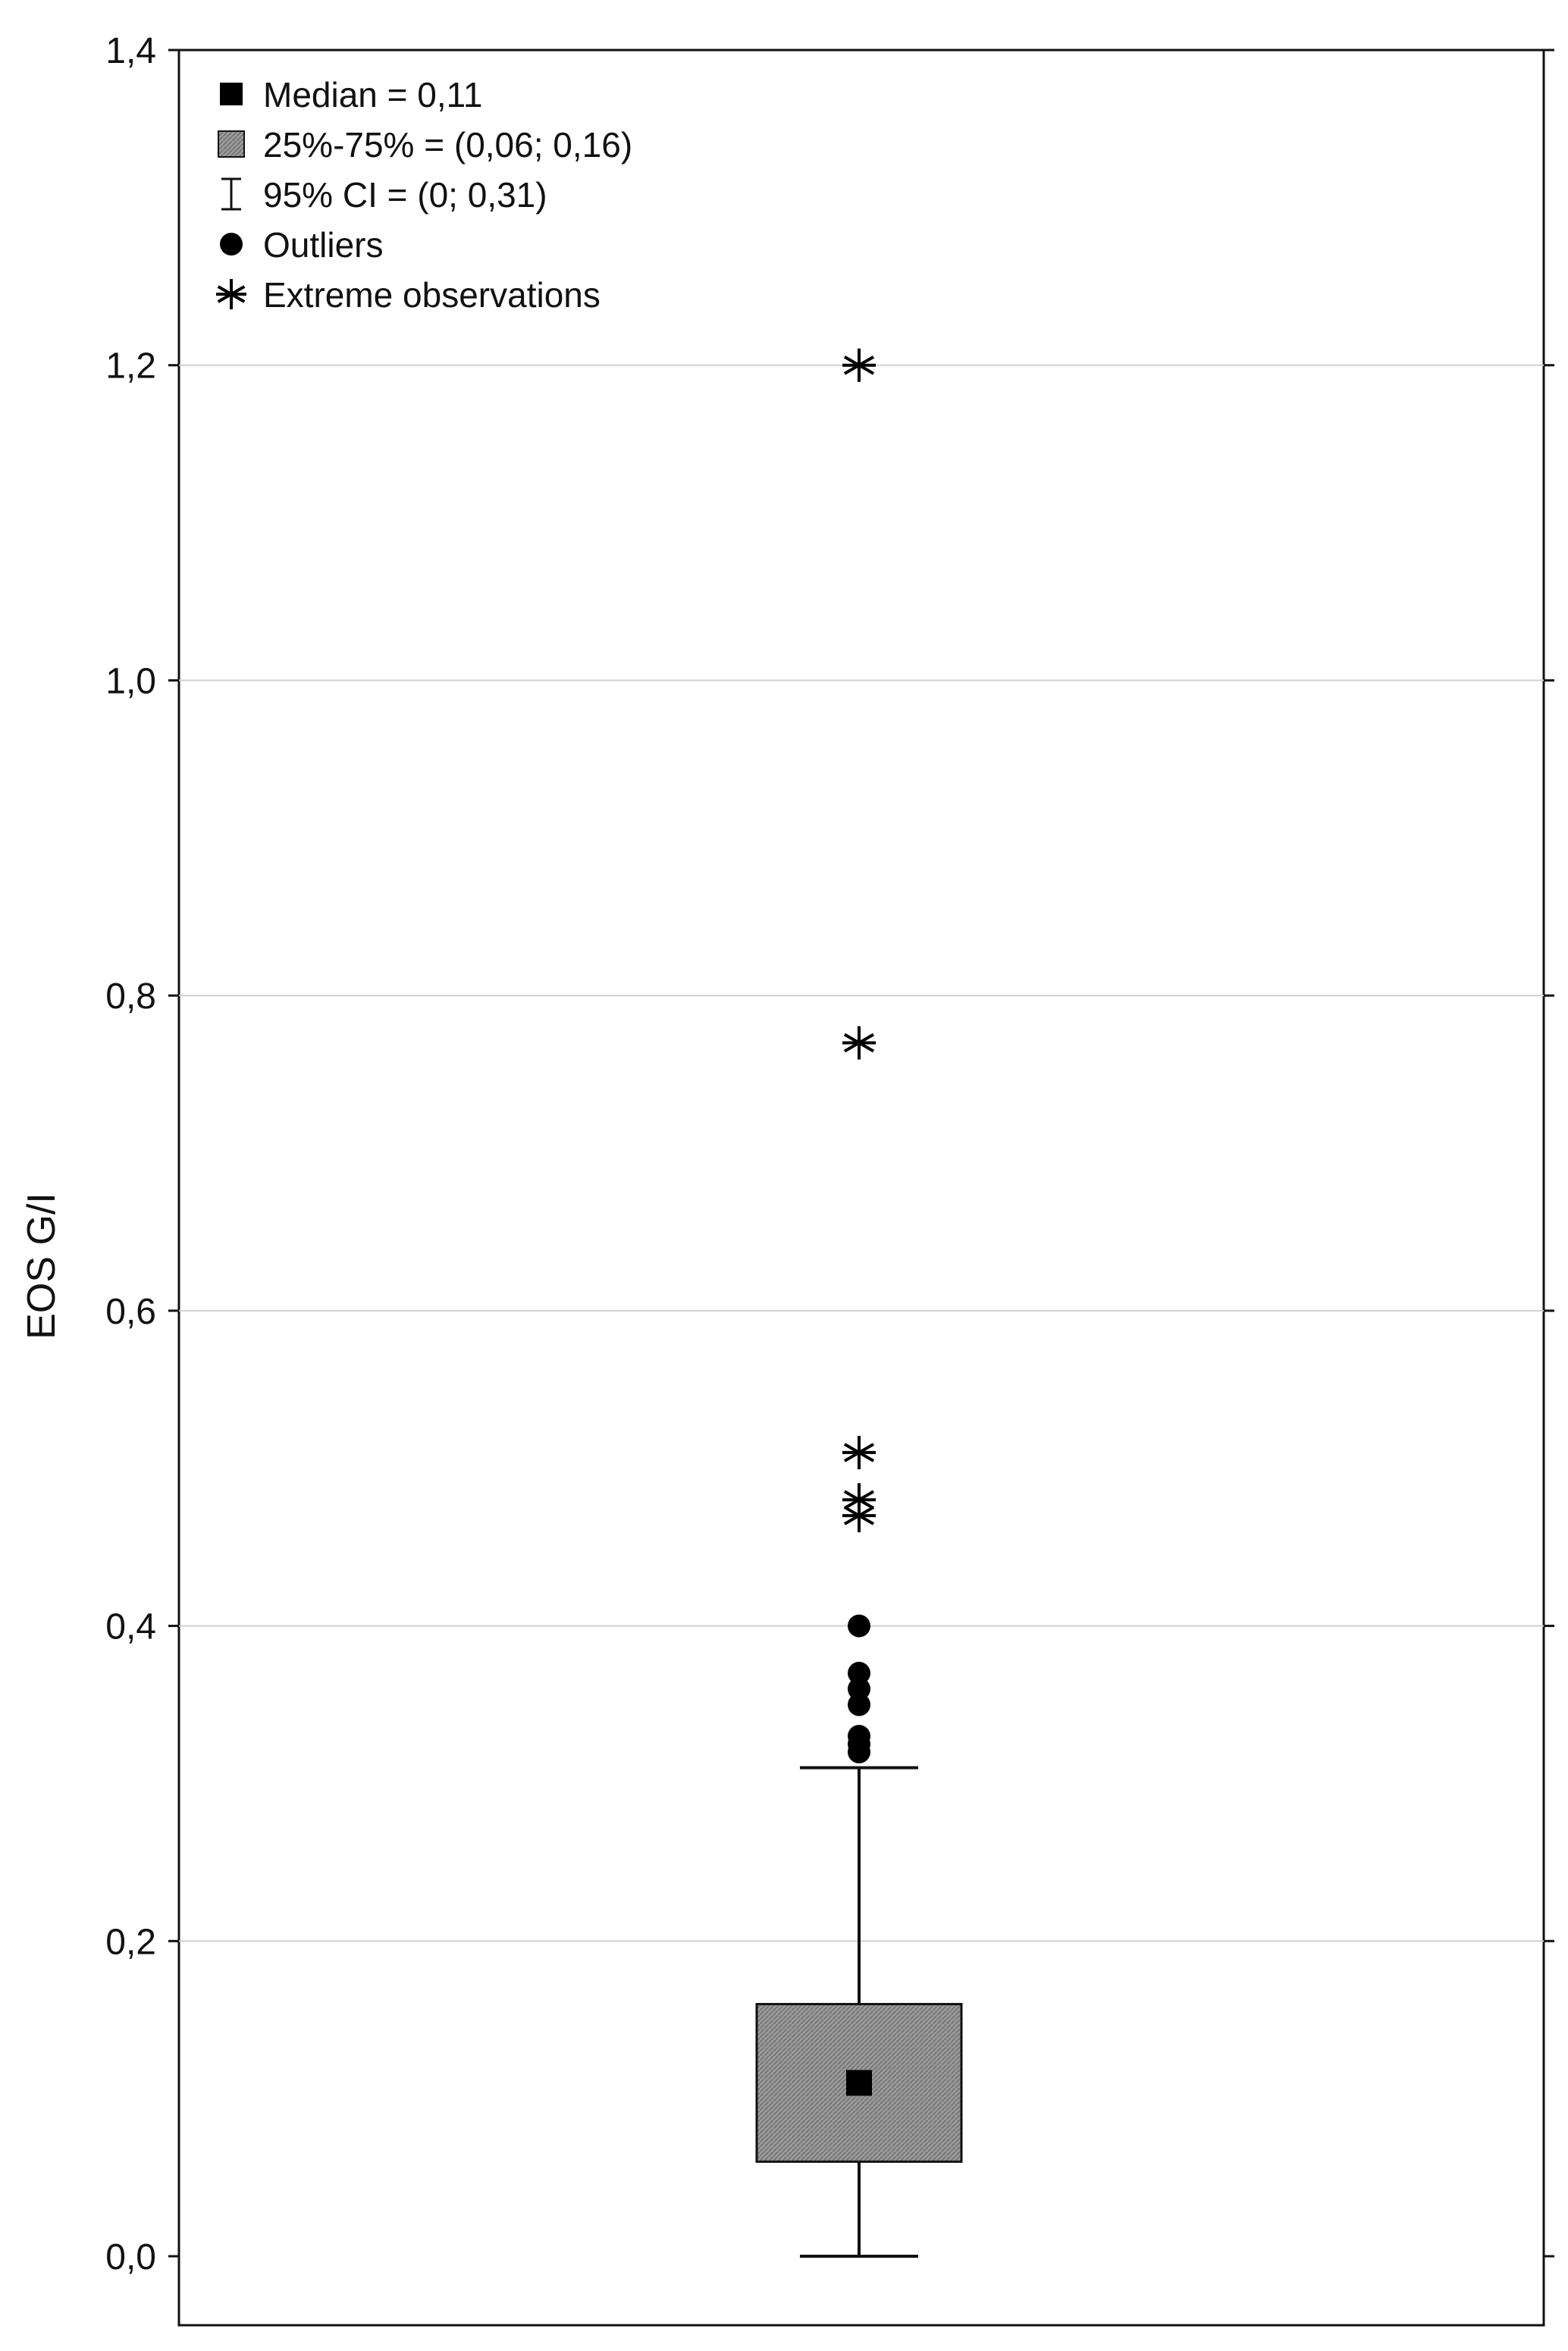 This screenshot has width=1568, height=2351. I want to click on legend-item: Outliers, so click(301, 245).